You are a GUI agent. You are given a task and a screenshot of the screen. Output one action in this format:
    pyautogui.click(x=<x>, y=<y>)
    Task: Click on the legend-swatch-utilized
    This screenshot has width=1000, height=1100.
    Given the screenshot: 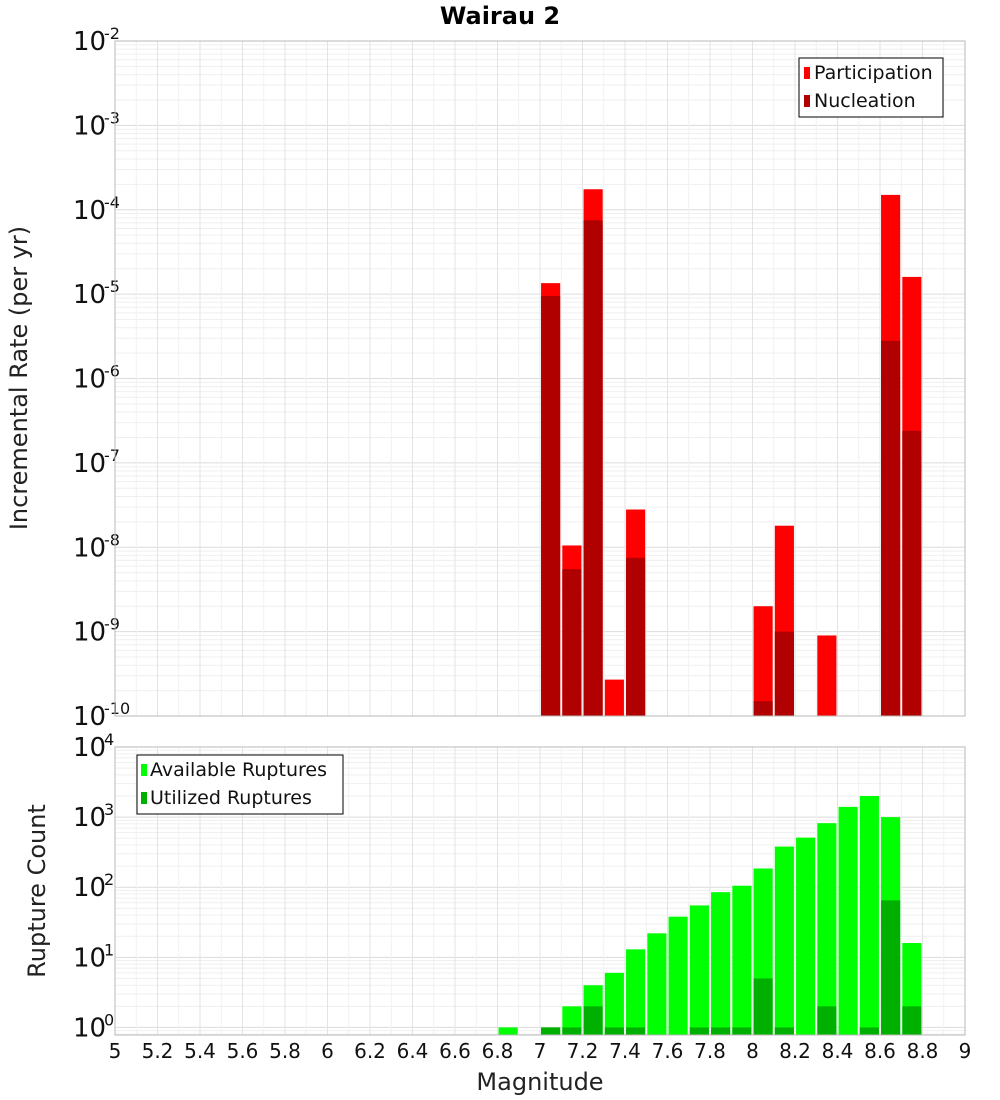 What is the action you would take?
    pyautogui.click(x=144, y=798)
    